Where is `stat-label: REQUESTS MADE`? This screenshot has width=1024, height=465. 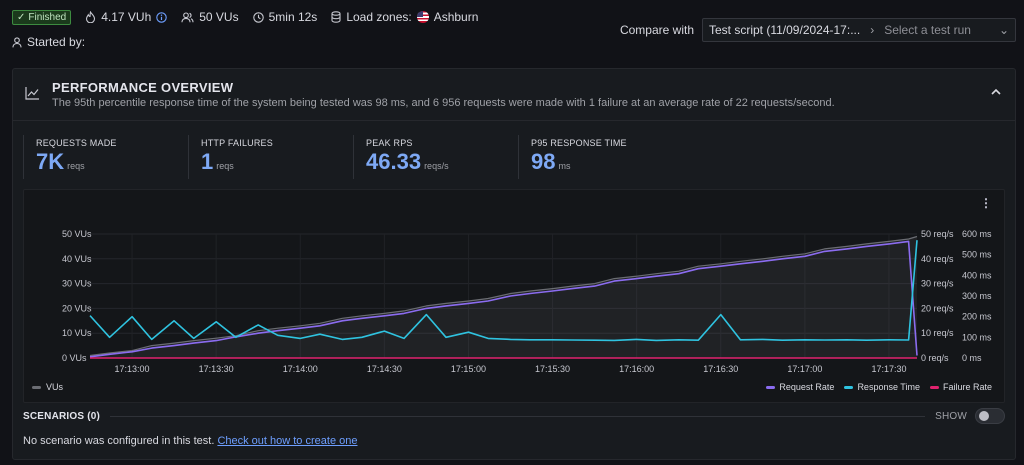 stat-label: REQUESTS MADE is located at coordinates (76, 143).